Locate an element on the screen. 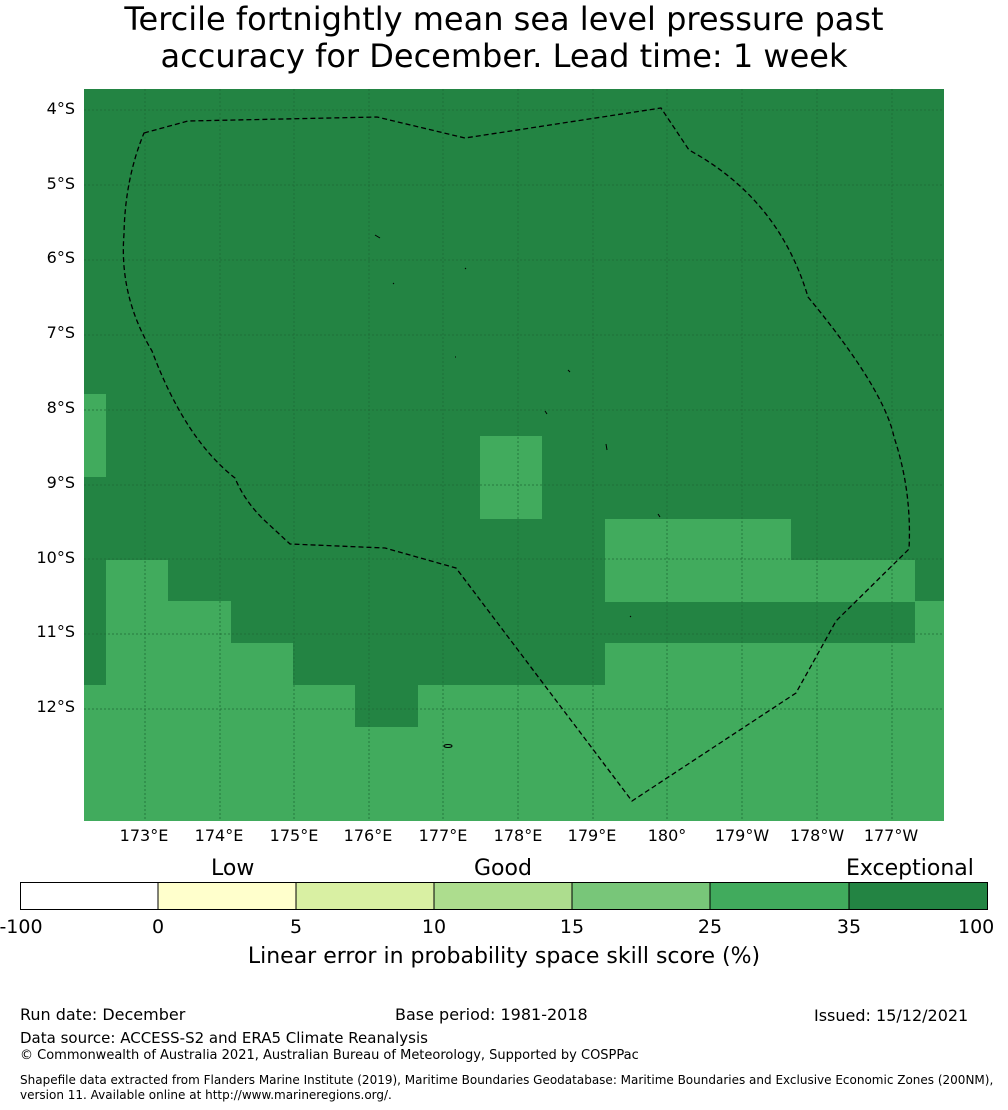  category-good: Good is located at coordinates (503, 868).